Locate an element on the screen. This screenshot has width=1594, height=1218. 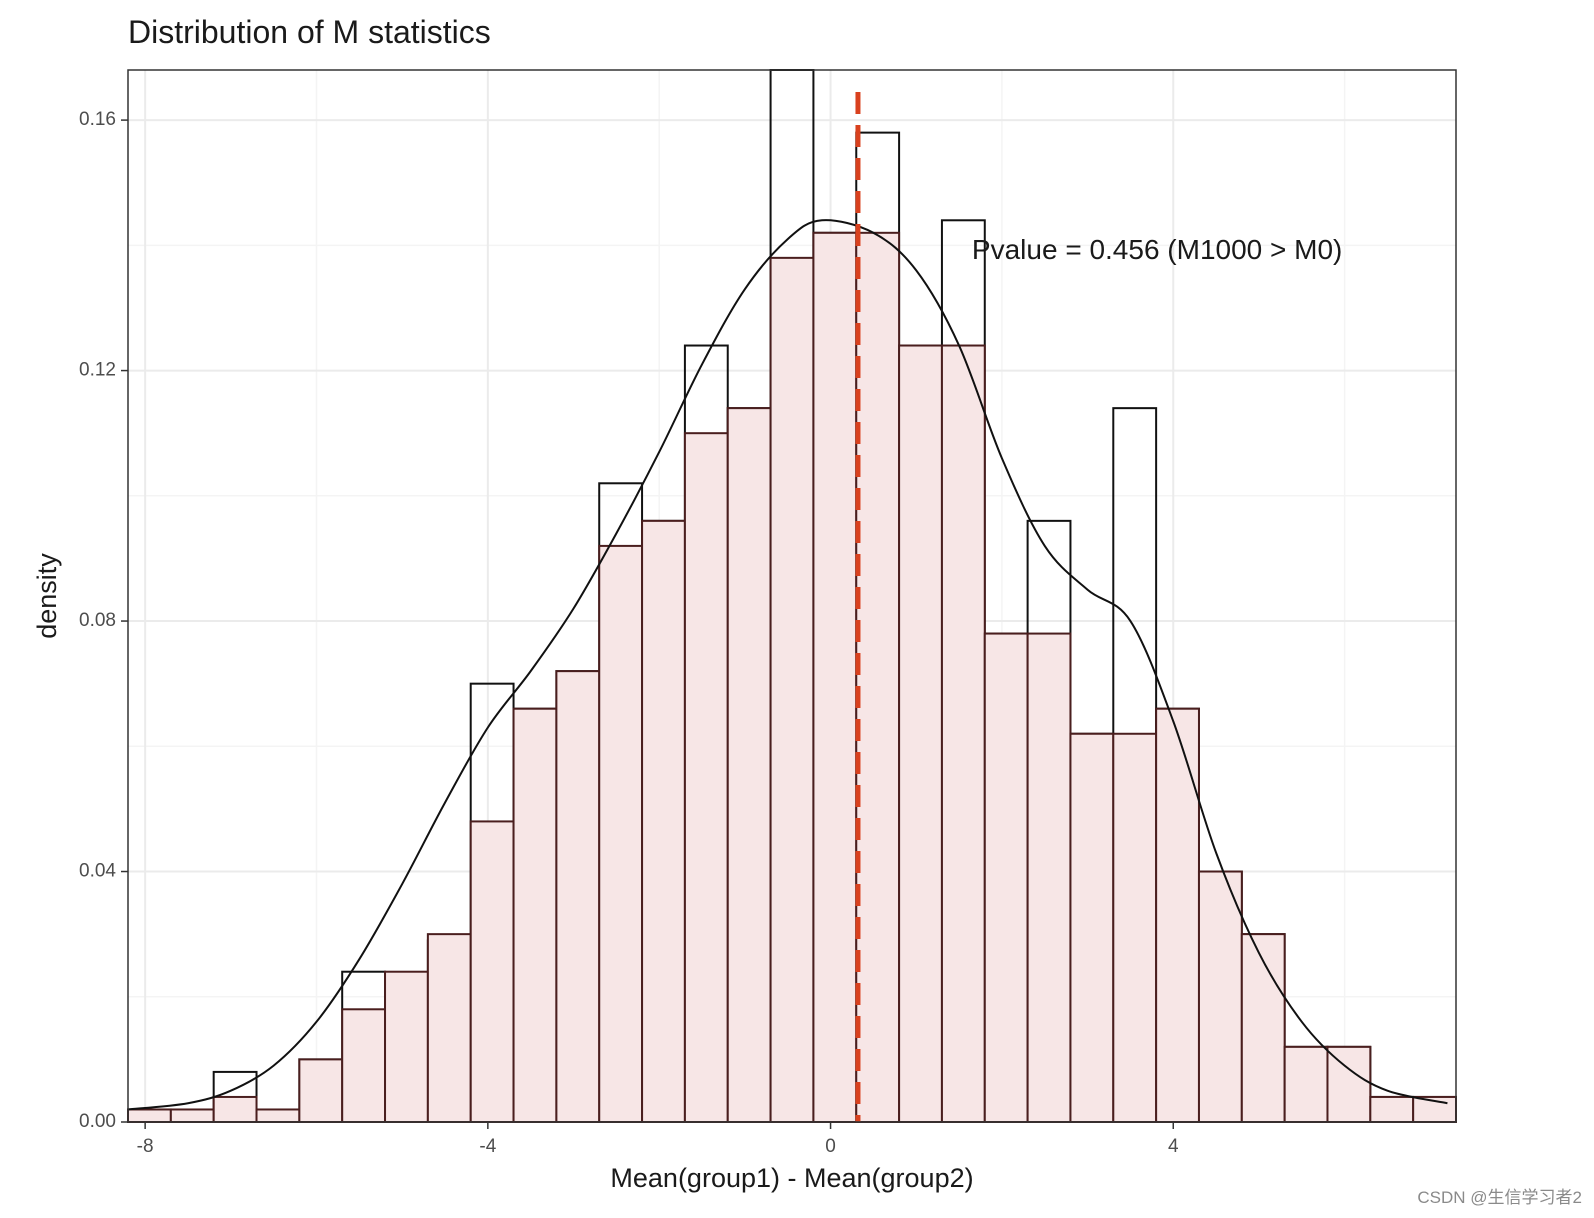
x-axis: -8 -4 0 4 is located at coordinates (658, 1139).